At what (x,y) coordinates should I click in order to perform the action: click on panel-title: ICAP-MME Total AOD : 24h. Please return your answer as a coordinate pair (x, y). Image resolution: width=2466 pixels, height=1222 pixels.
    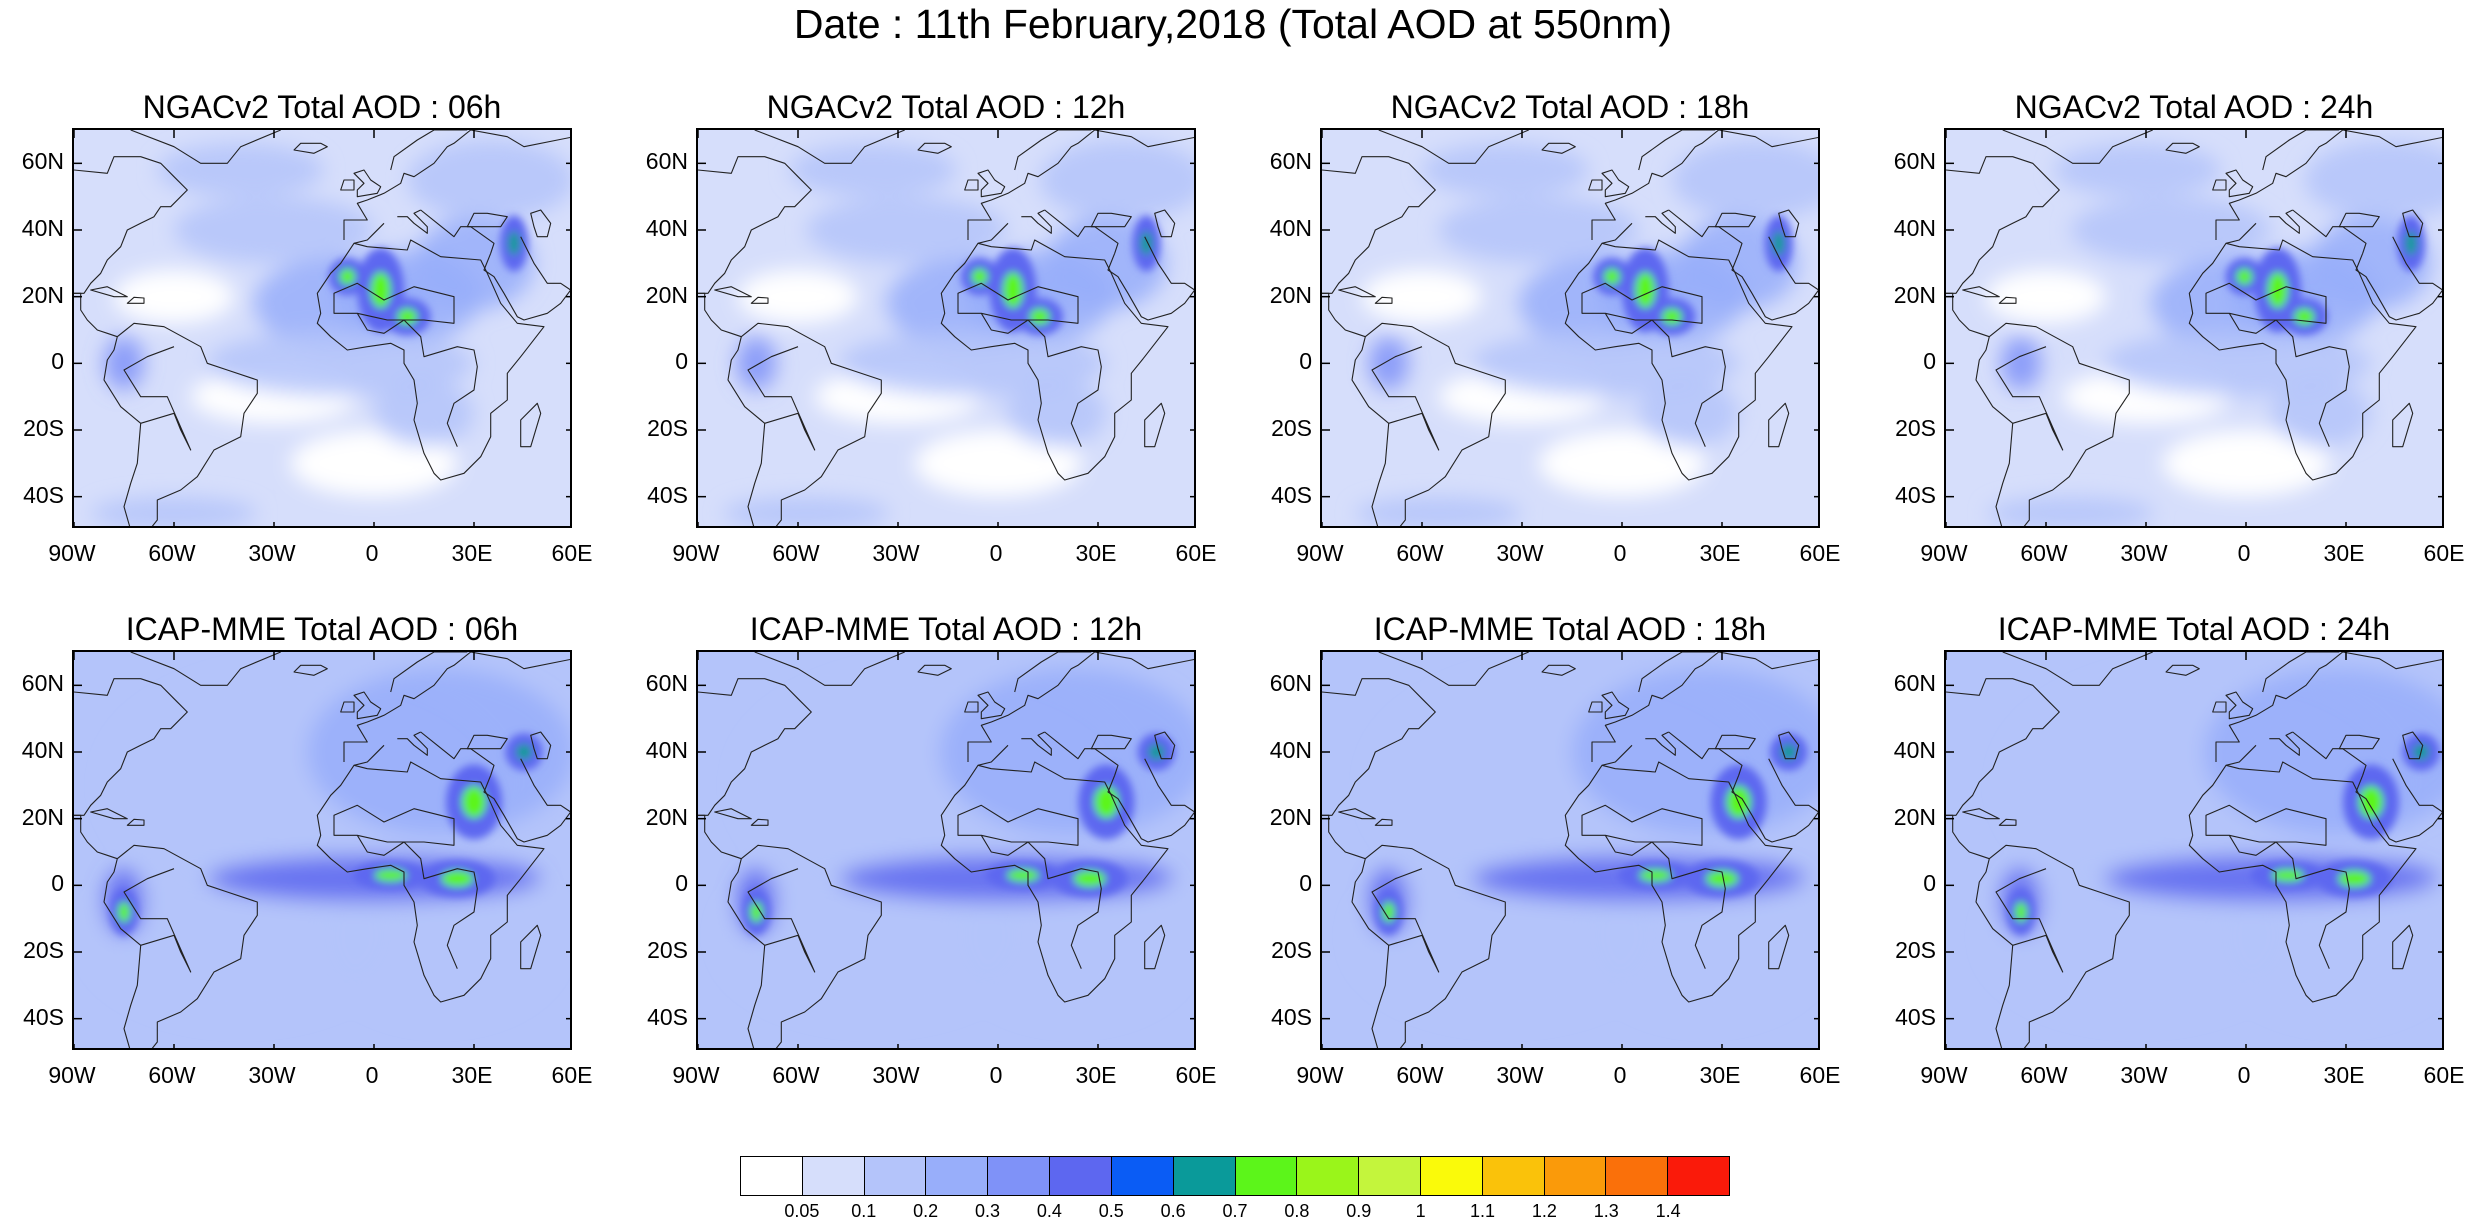
    Looking at the image, I should click on (2194, 629).